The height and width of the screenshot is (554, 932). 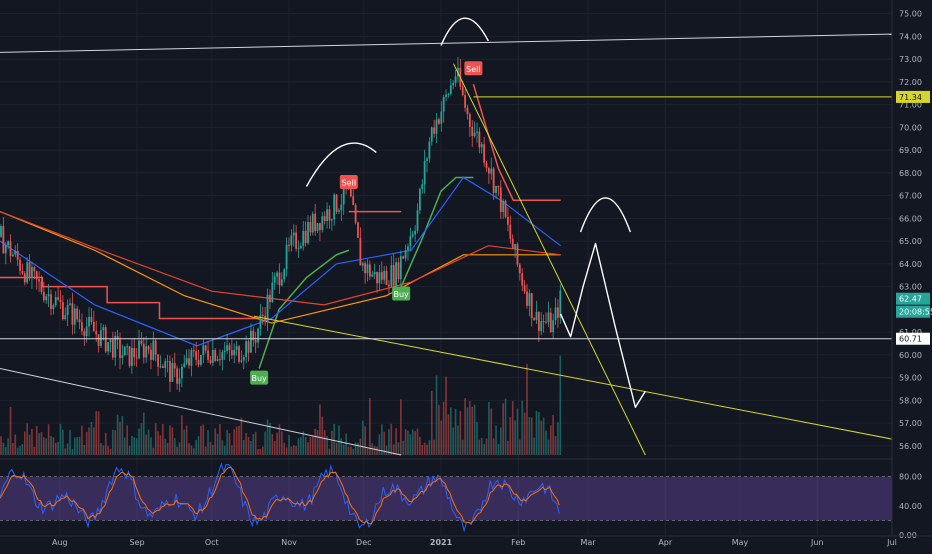 I want to click on oscillator-band, so click(x=446, y=498).